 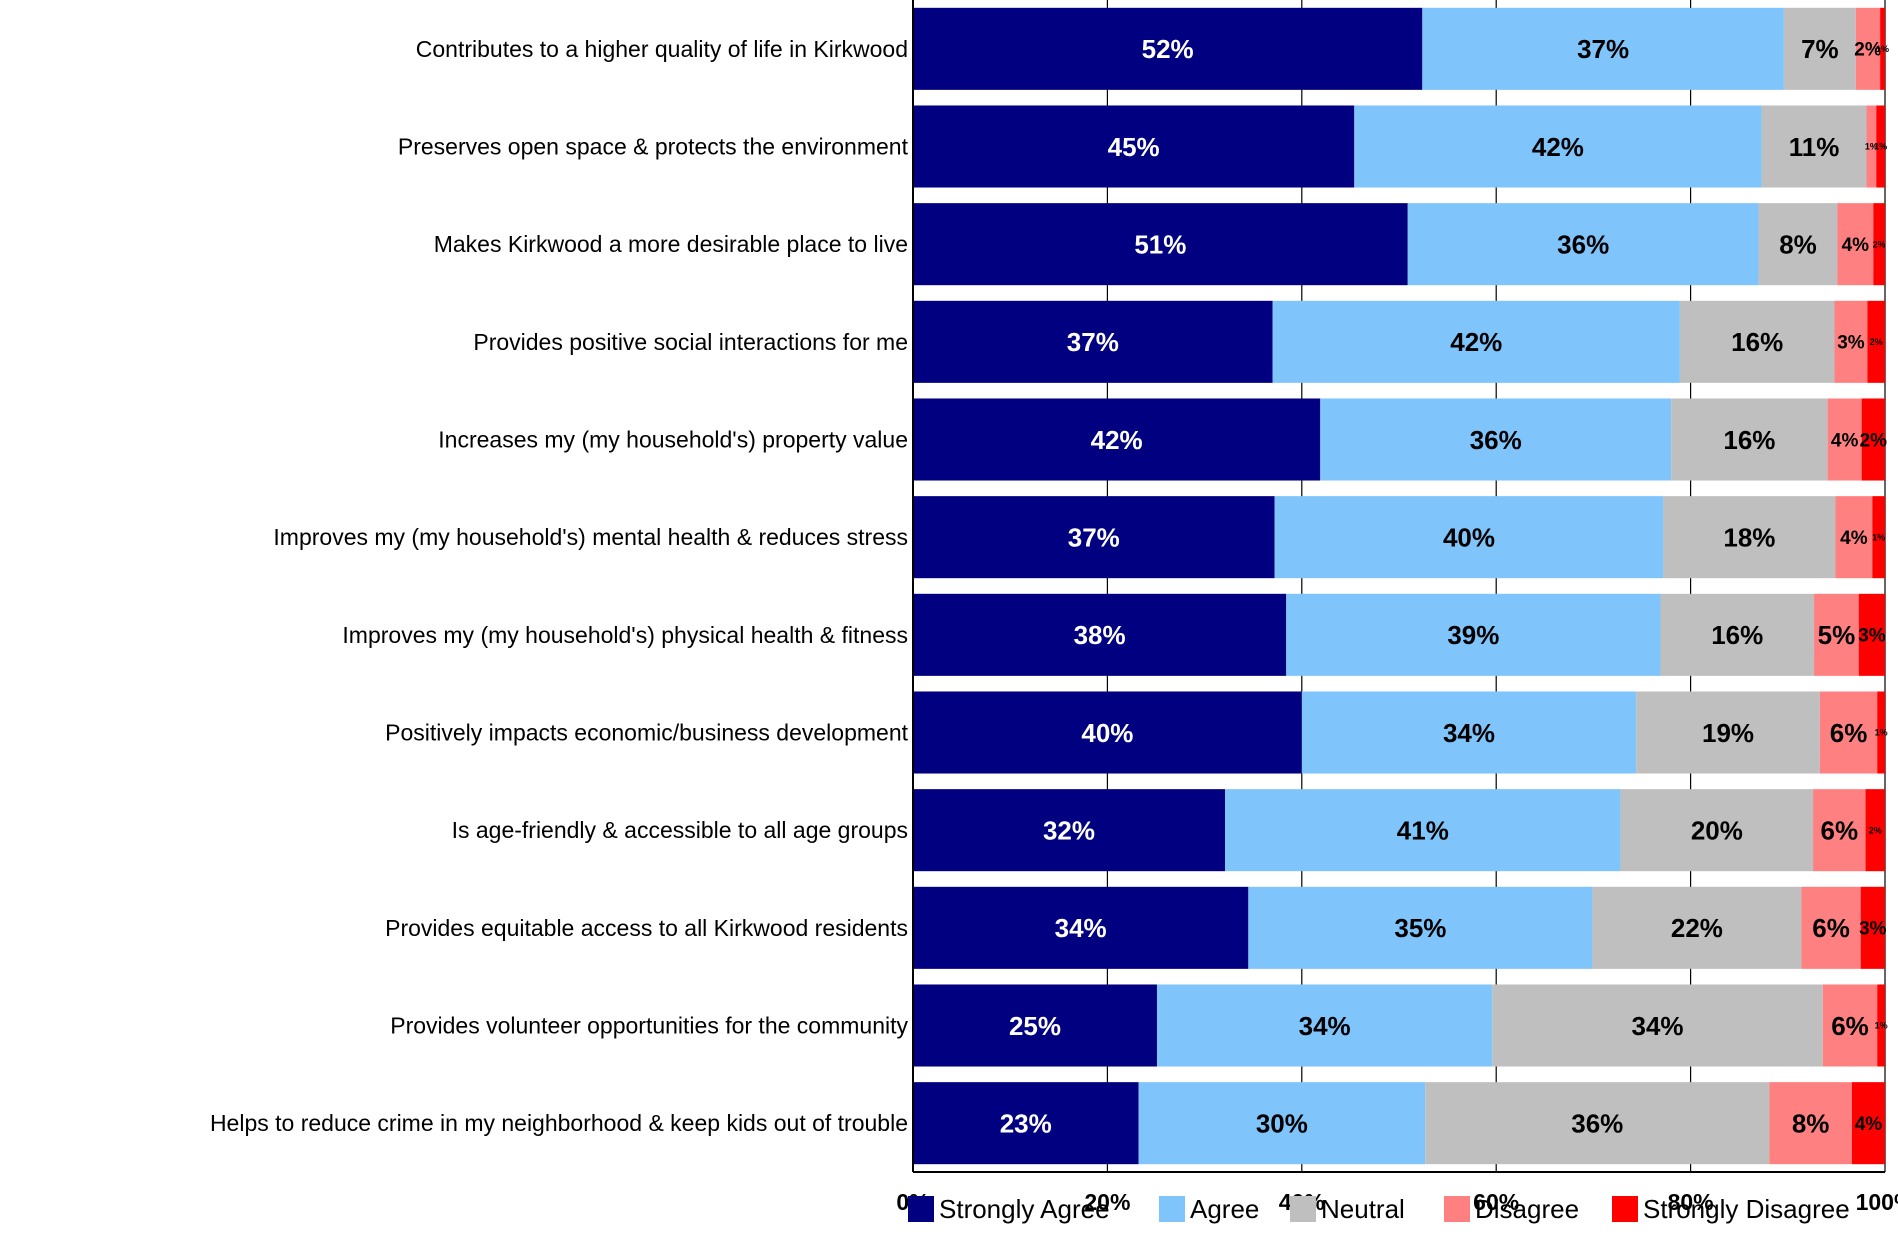 What do you see at coordinates (1024, 1209) in the screenshot?
I see `legend-label: Strongly Agree` at bounding box center [1024, 1209].